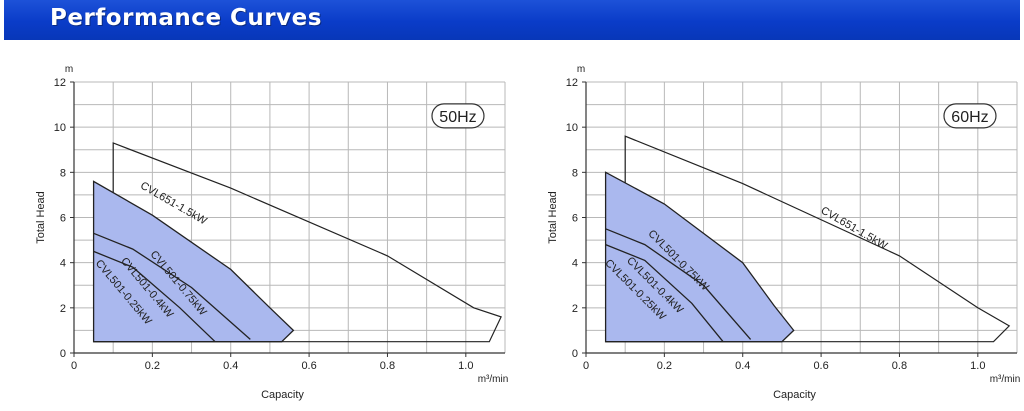 This screenshot has width=1024, height=411. What do you see at coordinates (493, 379) in the screenshot?
I see `chart1-x-unit: m³/min` at bounding box center [493, 379].